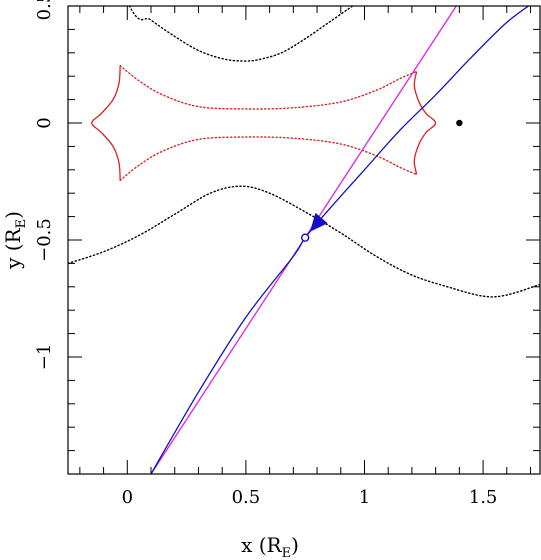 This screenshot has width=541, height=560. What do you see at coordinates (44, 240) in the screenshot?
I see `y-tick-label: −0.5` at bounding box center [44, 240].